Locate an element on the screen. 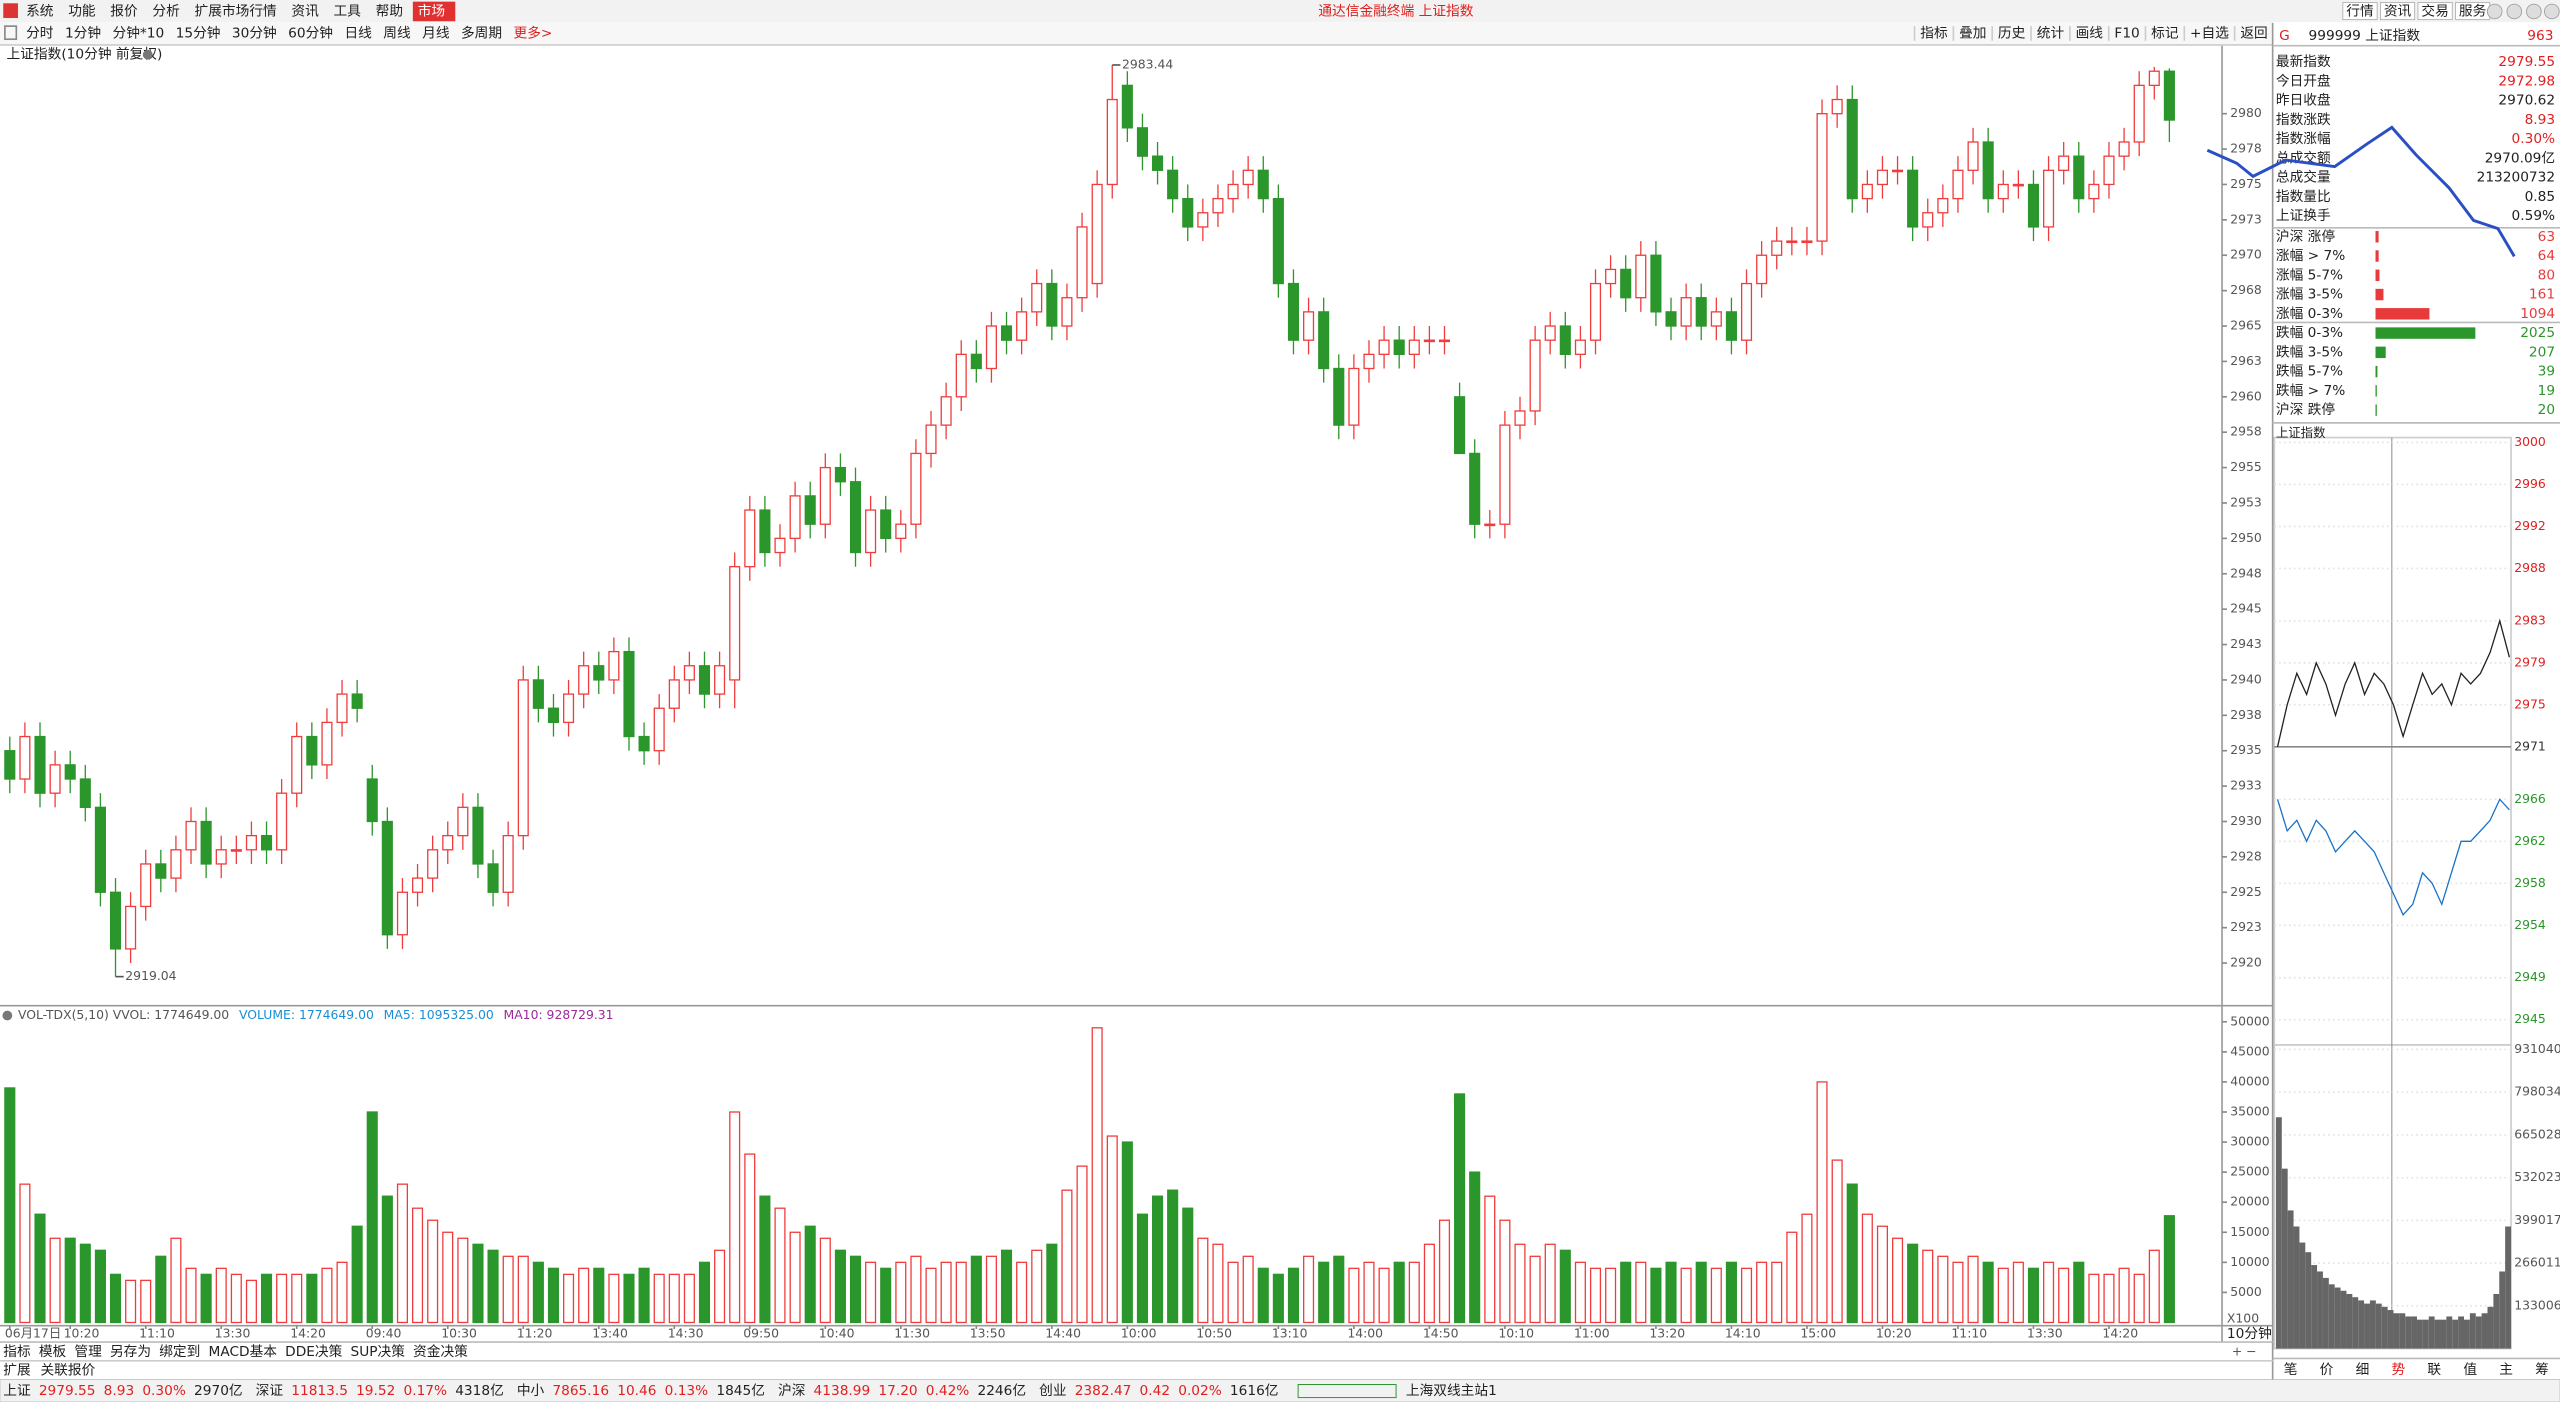 The image size is (2560, 1402). y-tick-label: 2950 is located at coordinates (2246, 537).